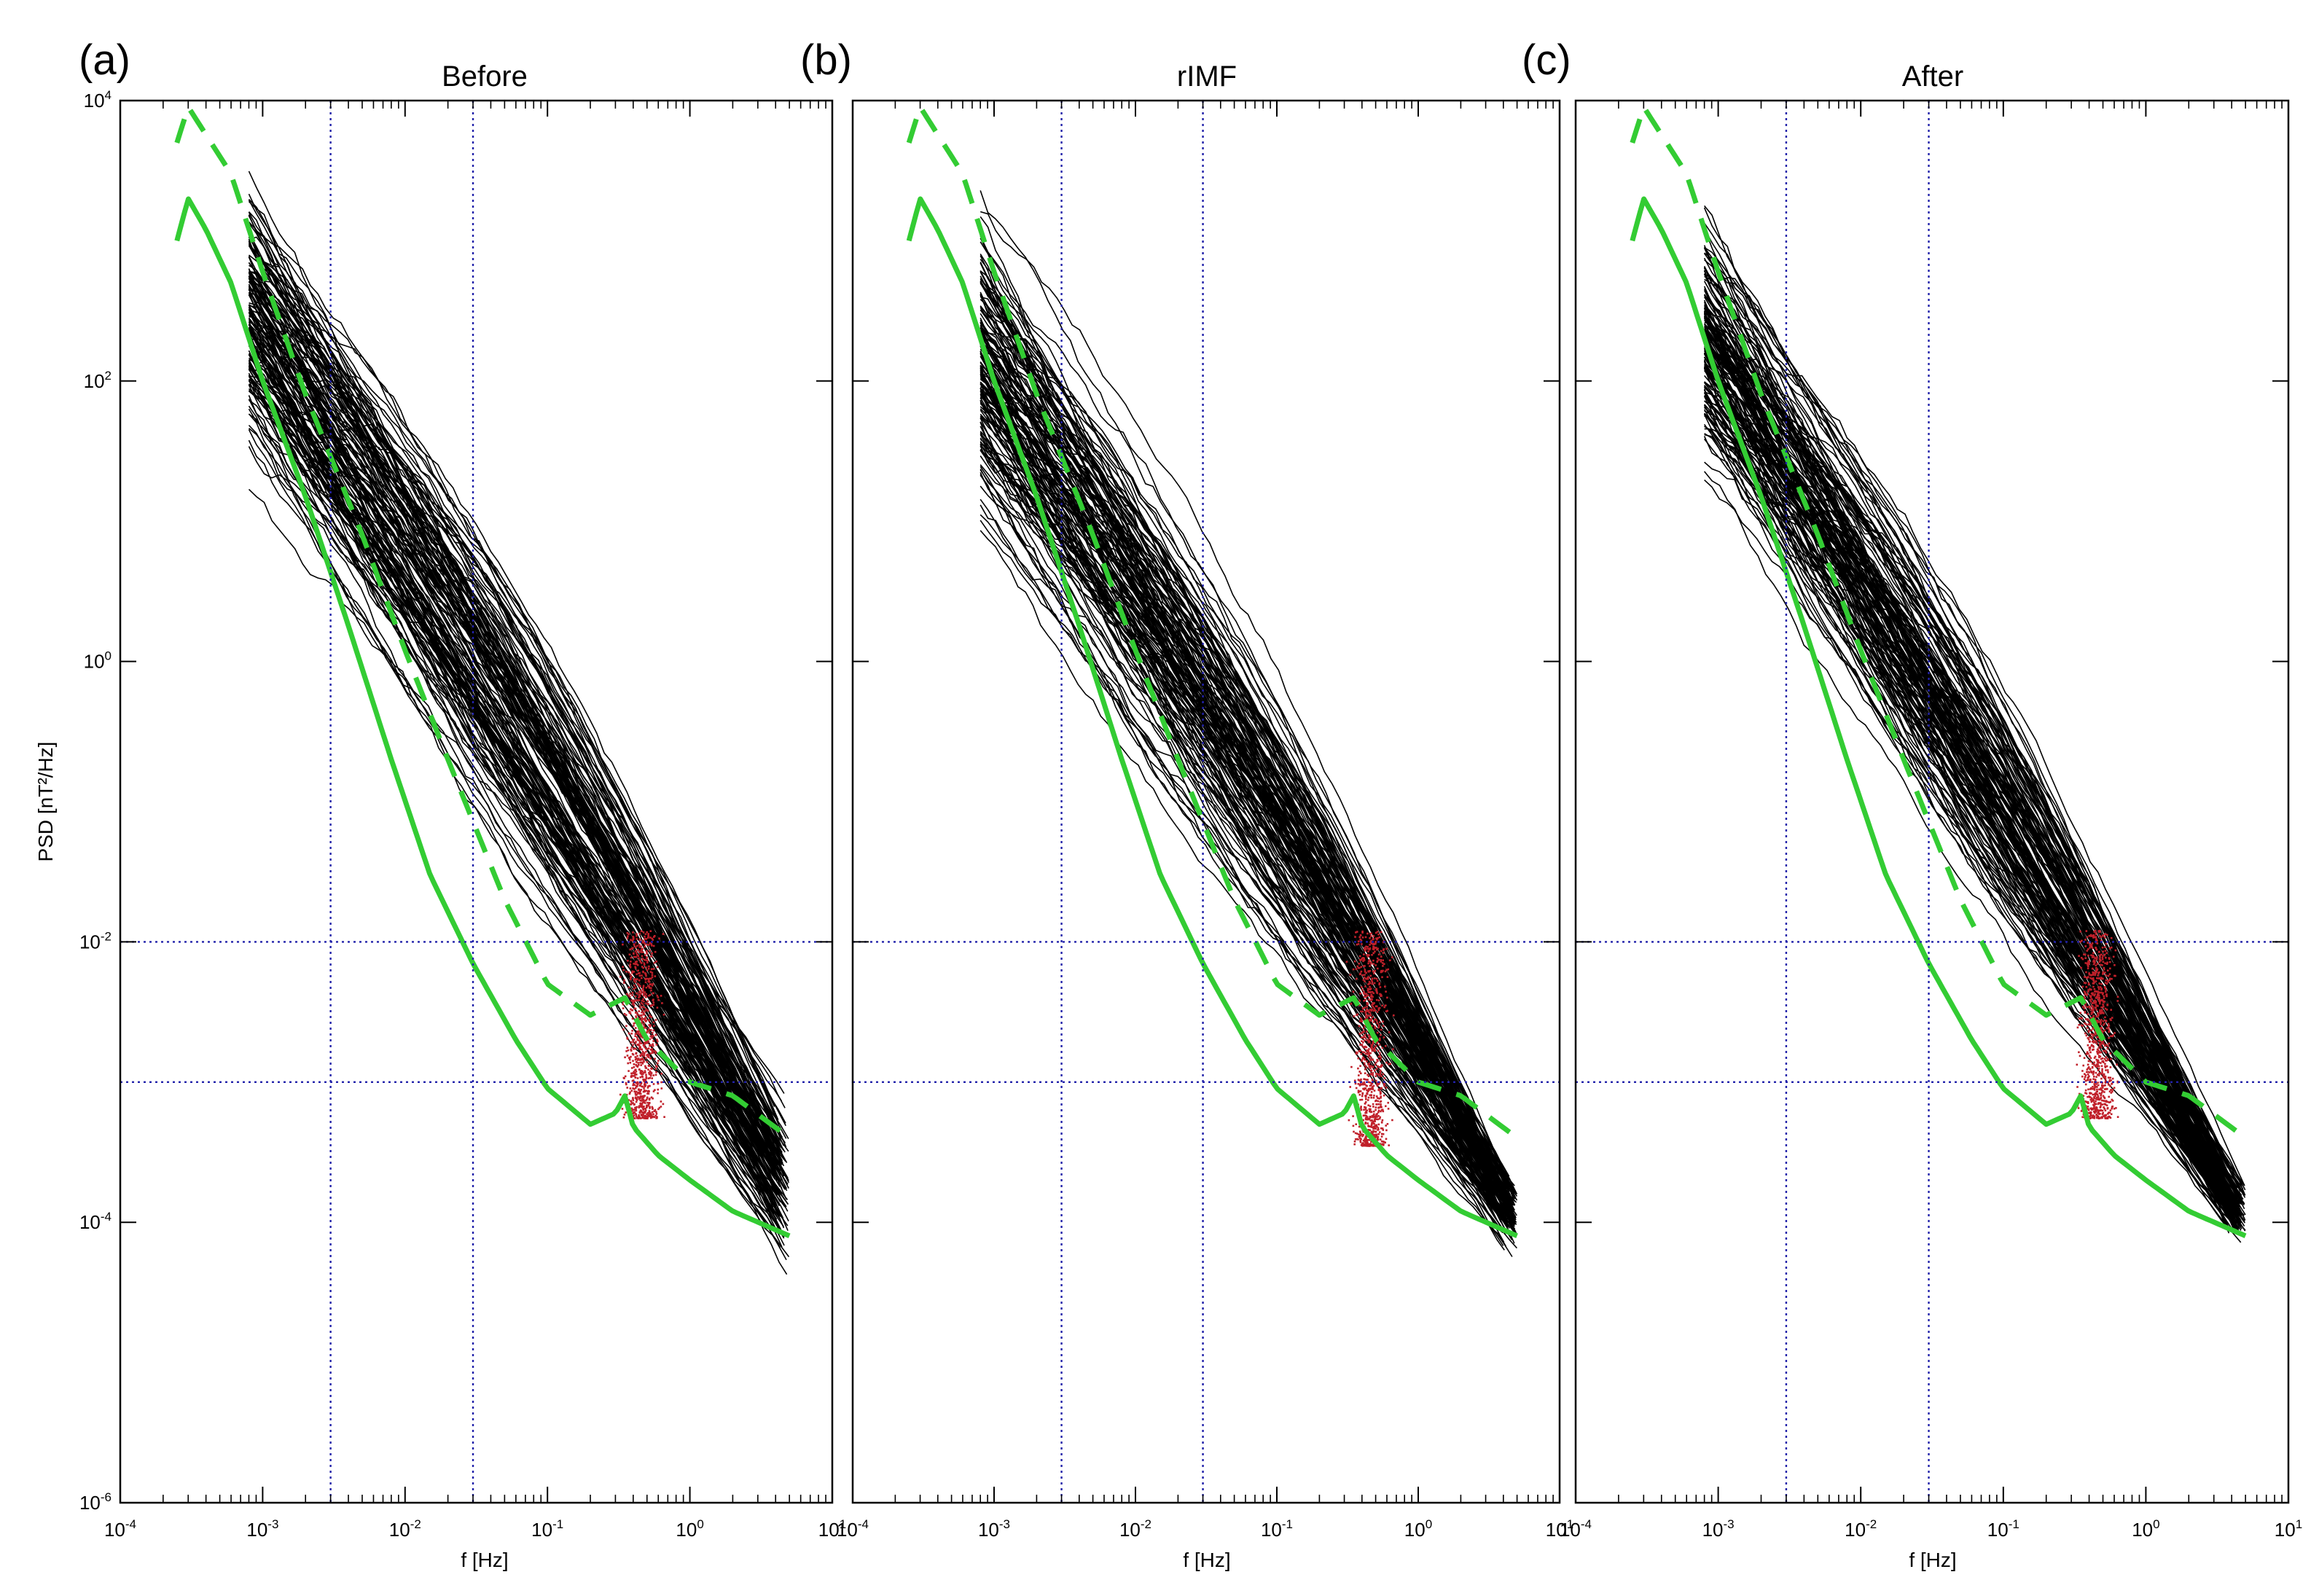 This screenshot has width=2311, height=1596. What do you see at coordinates (98, 661) in the screenshot?
I see `panel-a-y-tick-label-3: 100` at bounding box center [98, 661].